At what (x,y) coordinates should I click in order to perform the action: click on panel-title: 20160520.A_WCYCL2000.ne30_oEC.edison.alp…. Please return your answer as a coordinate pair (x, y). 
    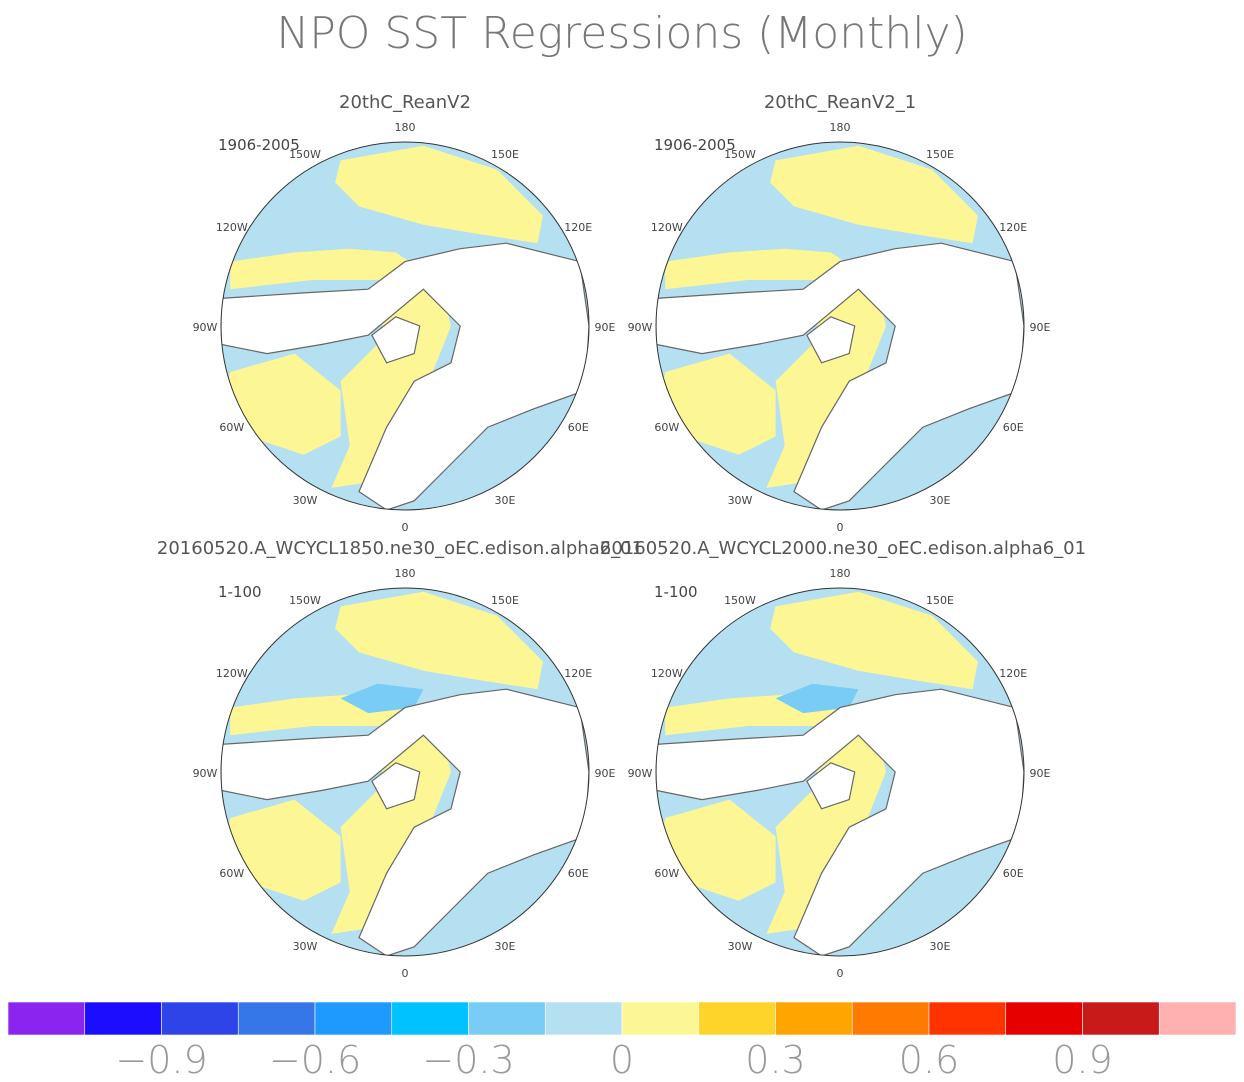
    Looking at the image, I should click on (843, 548).